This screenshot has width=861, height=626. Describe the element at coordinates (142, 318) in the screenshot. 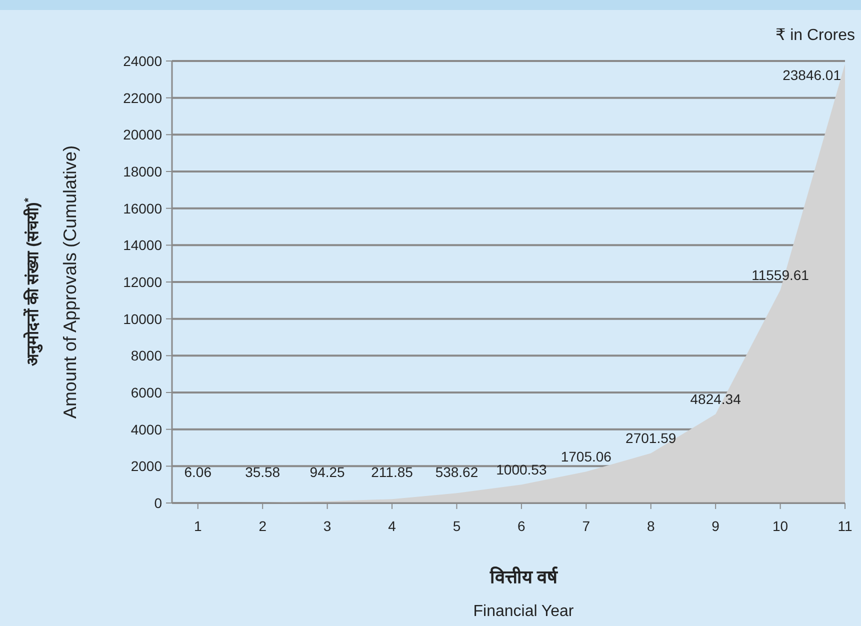

I see `y-tick-label: 10000` at that location.